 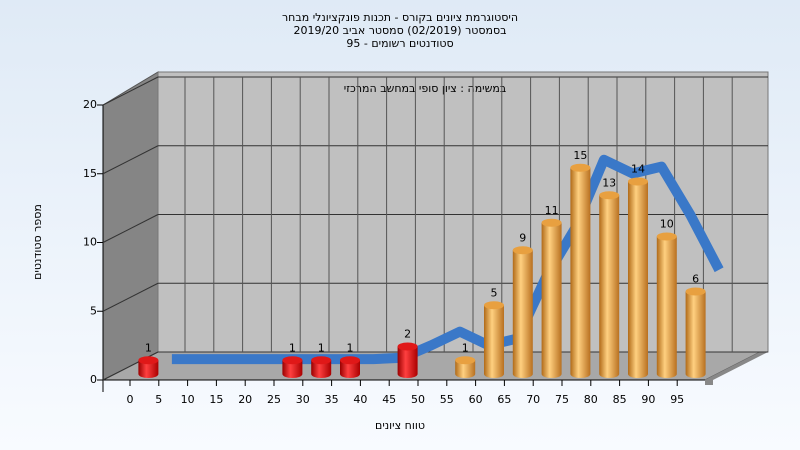 I want to click on x-tick-label: 95, so click(x=677, y=399).